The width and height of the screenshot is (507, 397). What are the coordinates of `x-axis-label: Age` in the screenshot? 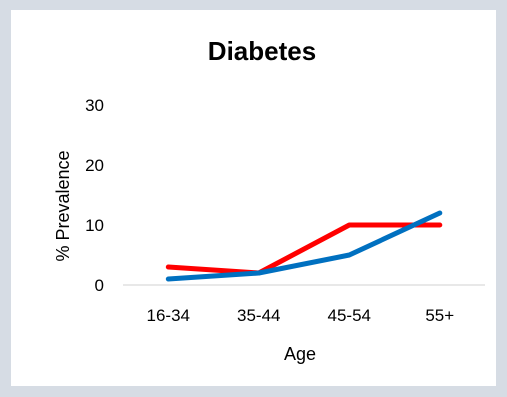 It's located at (300, 354).